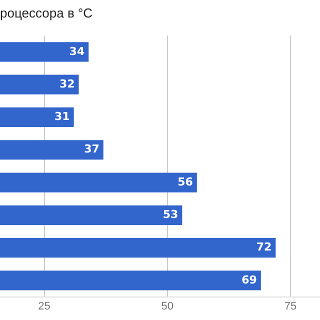 This screenshot has width=320, height=320. I want to click on data-label: 32, so click(67, 83).